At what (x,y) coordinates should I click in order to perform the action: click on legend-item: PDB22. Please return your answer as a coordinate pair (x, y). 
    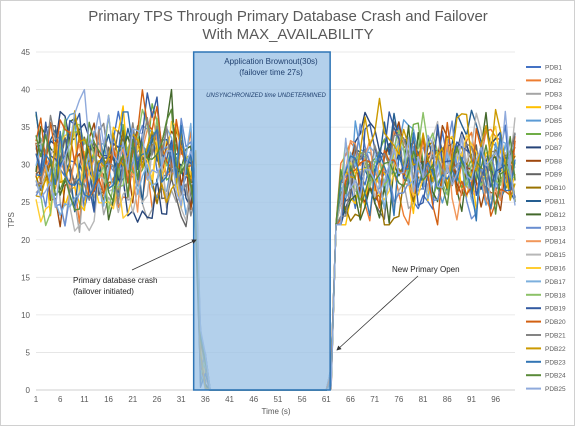
    Looking at the image, I should click on (546, 349).